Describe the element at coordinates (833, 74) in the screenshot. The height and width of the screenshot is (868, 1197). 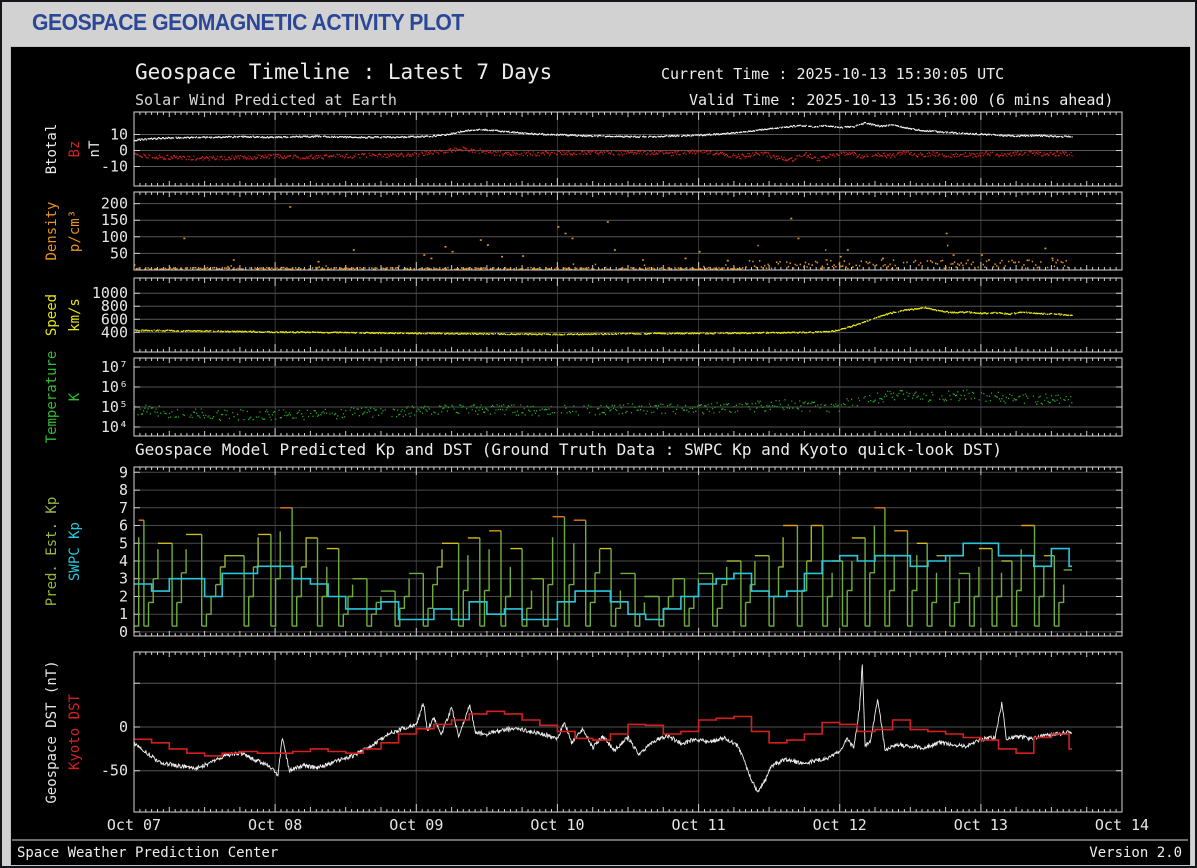
I see `current-time: Current Time : 2025-10-13 15:30:05 UTC` at that location.